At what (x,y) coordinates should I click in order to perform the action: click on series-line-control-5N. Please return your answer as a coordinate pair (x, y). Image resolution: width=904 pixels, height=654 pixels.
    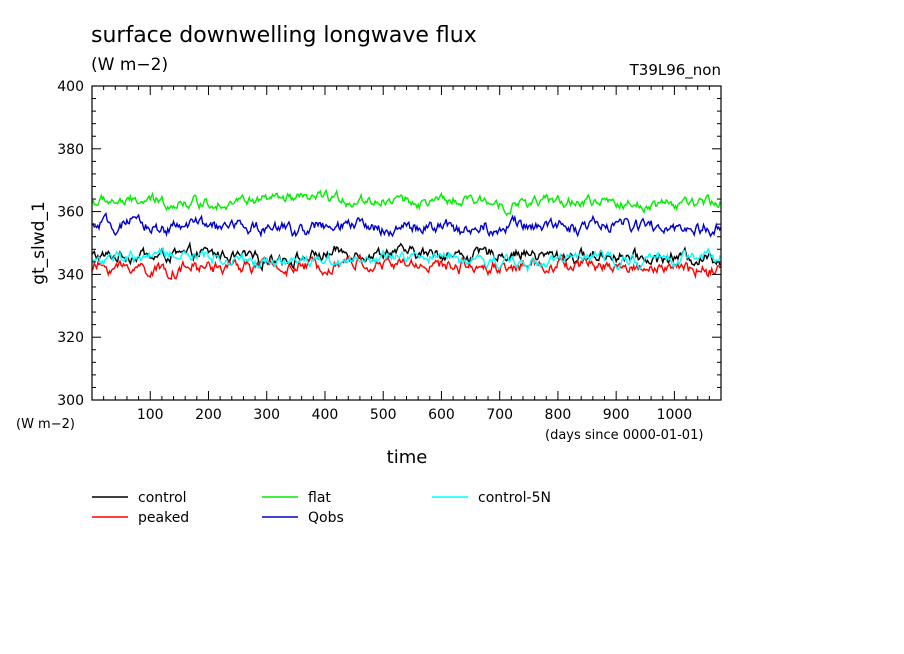
    Looking at the image, I should click on (406, 260).